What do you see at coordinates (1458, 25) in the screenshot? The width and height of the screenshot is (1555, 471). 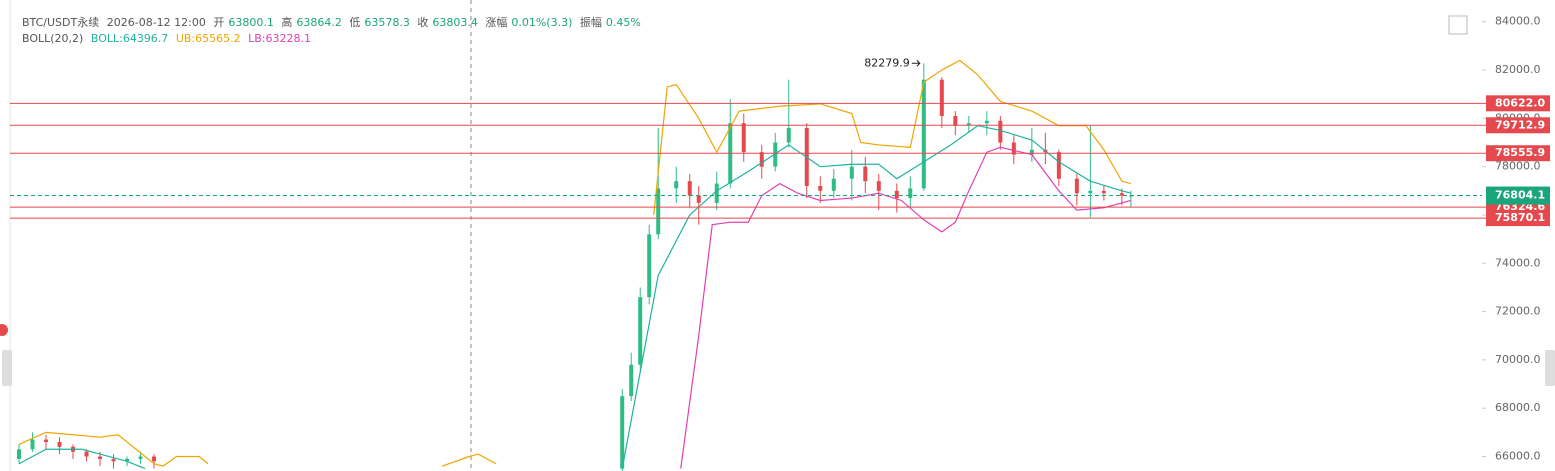 I see `fullscreen-button` at bounding box center [1458, 25].